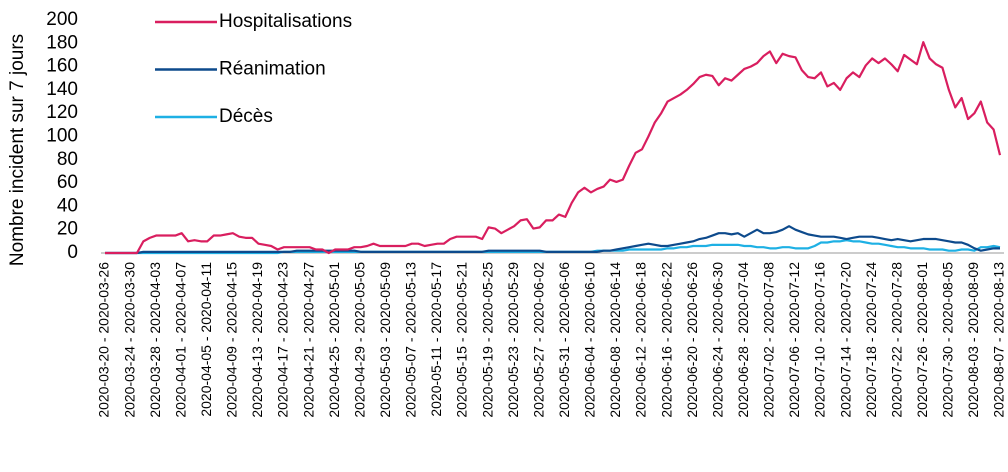 This screenshot has width=1008, height=472. I want to click on y-tick-label: 120, so click(62, 112).